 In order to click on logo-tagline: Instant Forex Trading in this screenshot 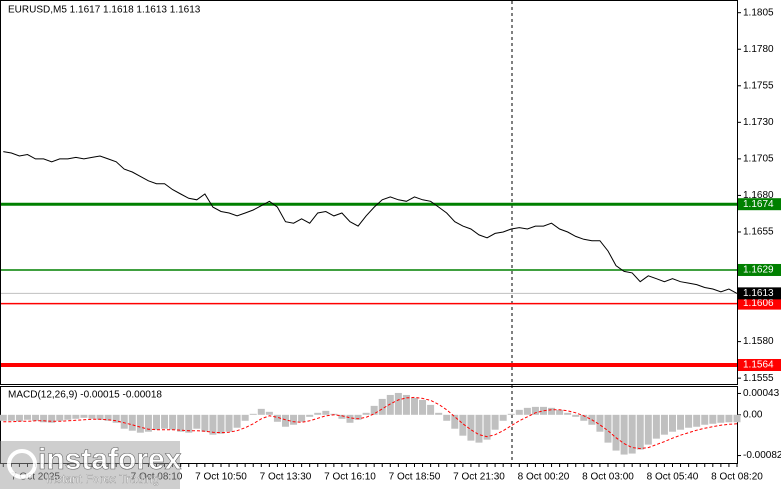, I will do `click(102, 479)`.